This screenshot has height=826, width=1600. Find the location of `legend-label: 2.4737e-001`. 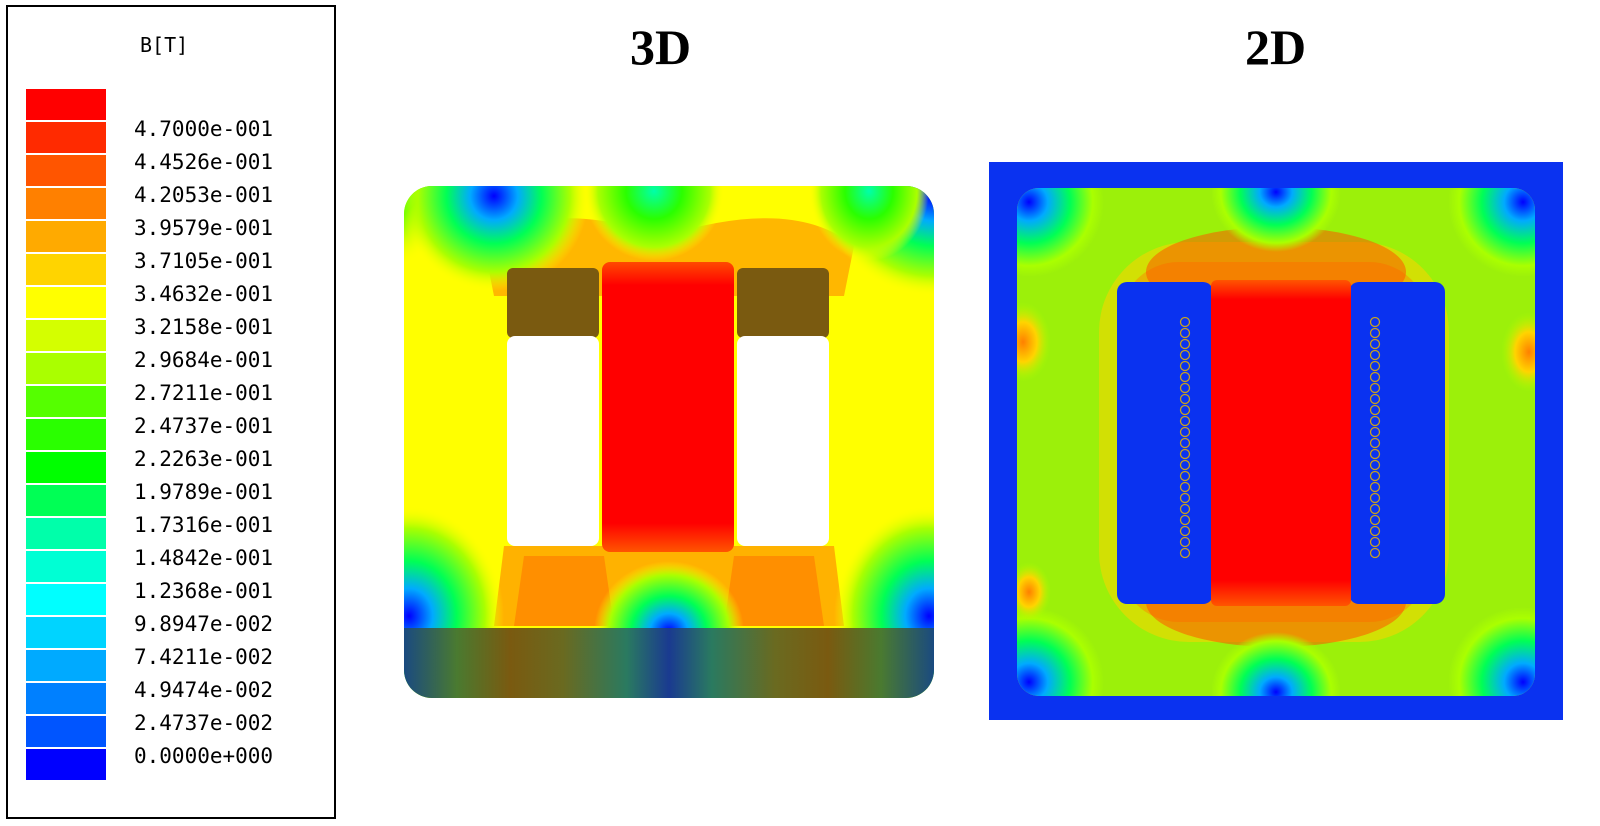

legend-label: 2.4737e-001 is located at coordinates (204, 426).